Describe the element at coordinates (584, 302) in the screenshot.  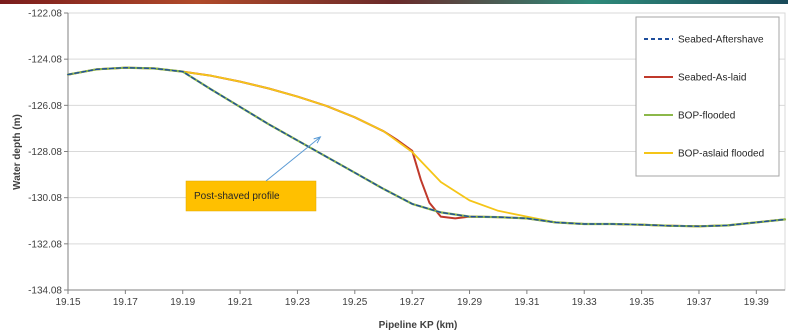
I see `x-tick-label: 19.33` at that location.